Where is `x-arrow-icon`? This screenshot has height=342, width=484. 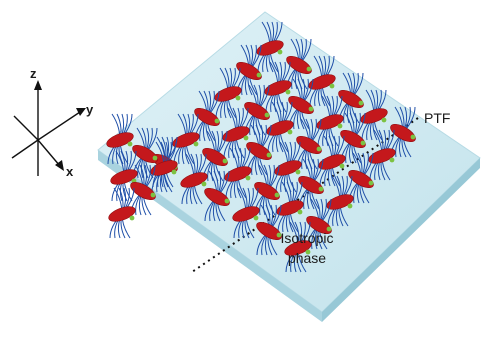 x-arrow-icon is located at coordinates (59, 165).